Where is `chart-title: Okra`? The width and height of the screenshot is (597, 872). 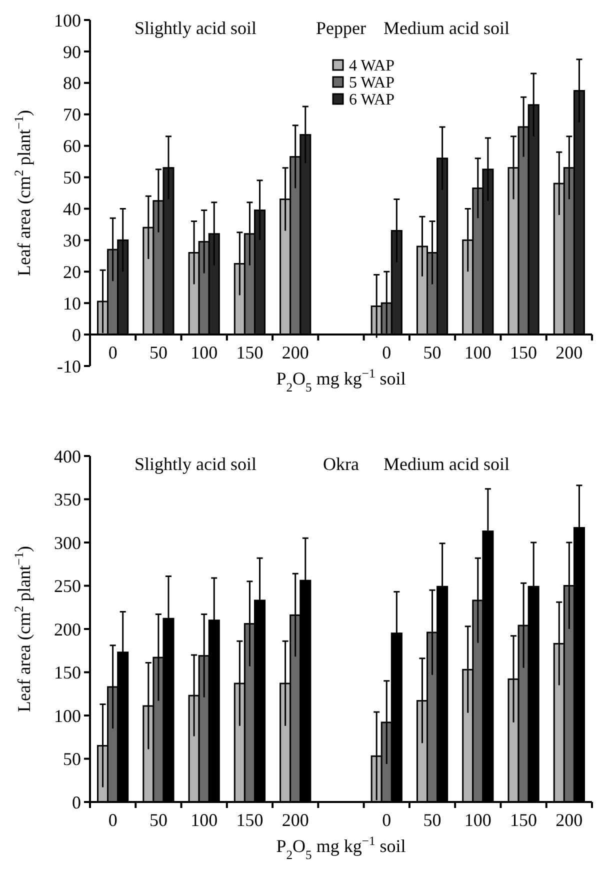
chart-title: Okra is located at coordinates (341, 464).